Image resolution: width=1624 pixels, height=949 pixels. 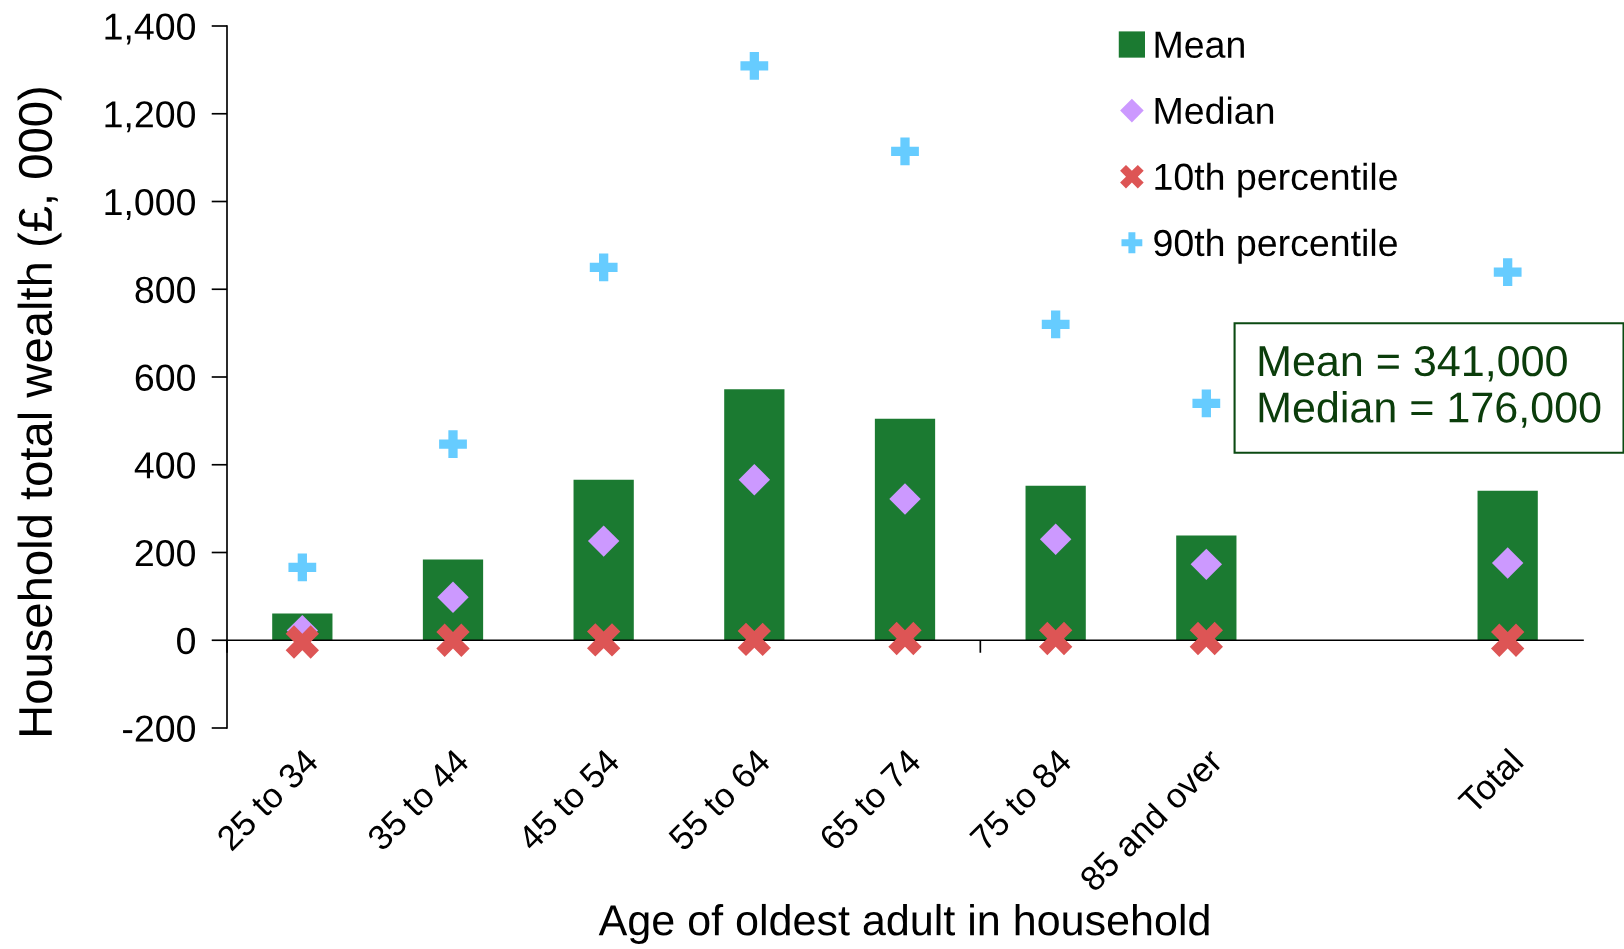 What do you see at coordinates (1275, 246) in the screenshot?
I see `legend-label: 90th percentile` at bounding box center [1275, 246].